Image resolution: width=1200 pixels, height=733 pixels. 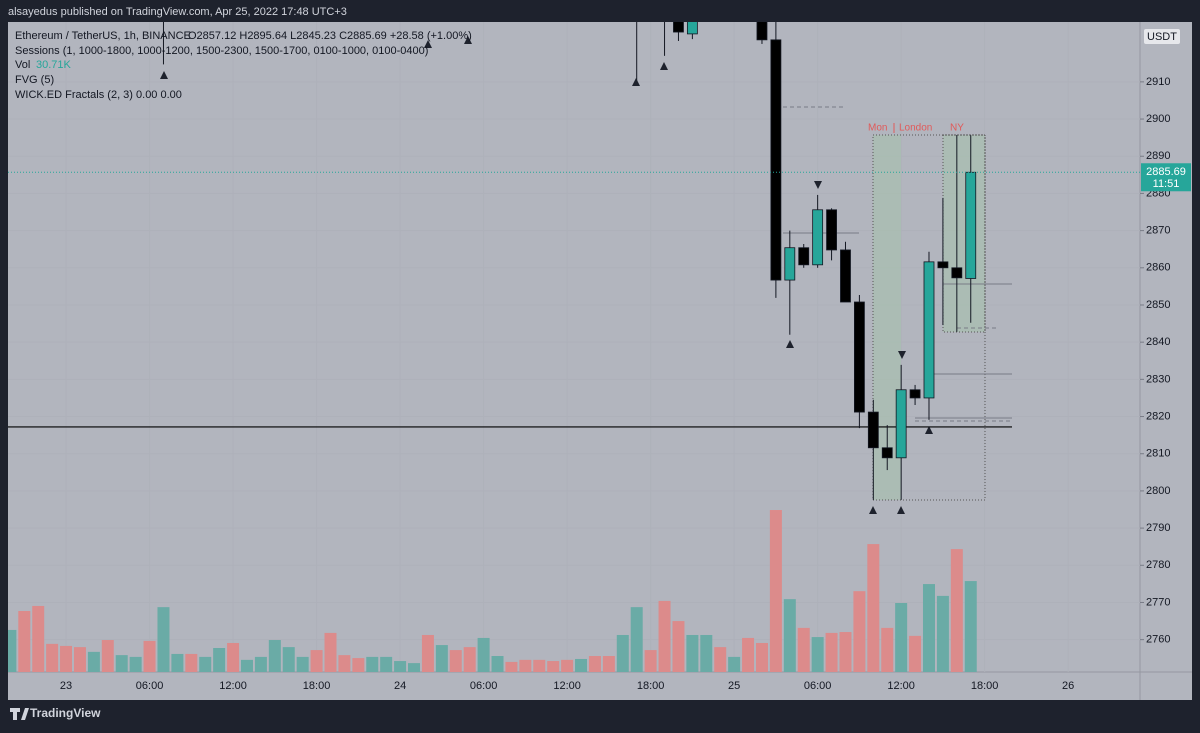 What do you see at coordinates (400, 686) in the screenshot?
I see `x-tick-label: 24` at bounding box center [400, 686].